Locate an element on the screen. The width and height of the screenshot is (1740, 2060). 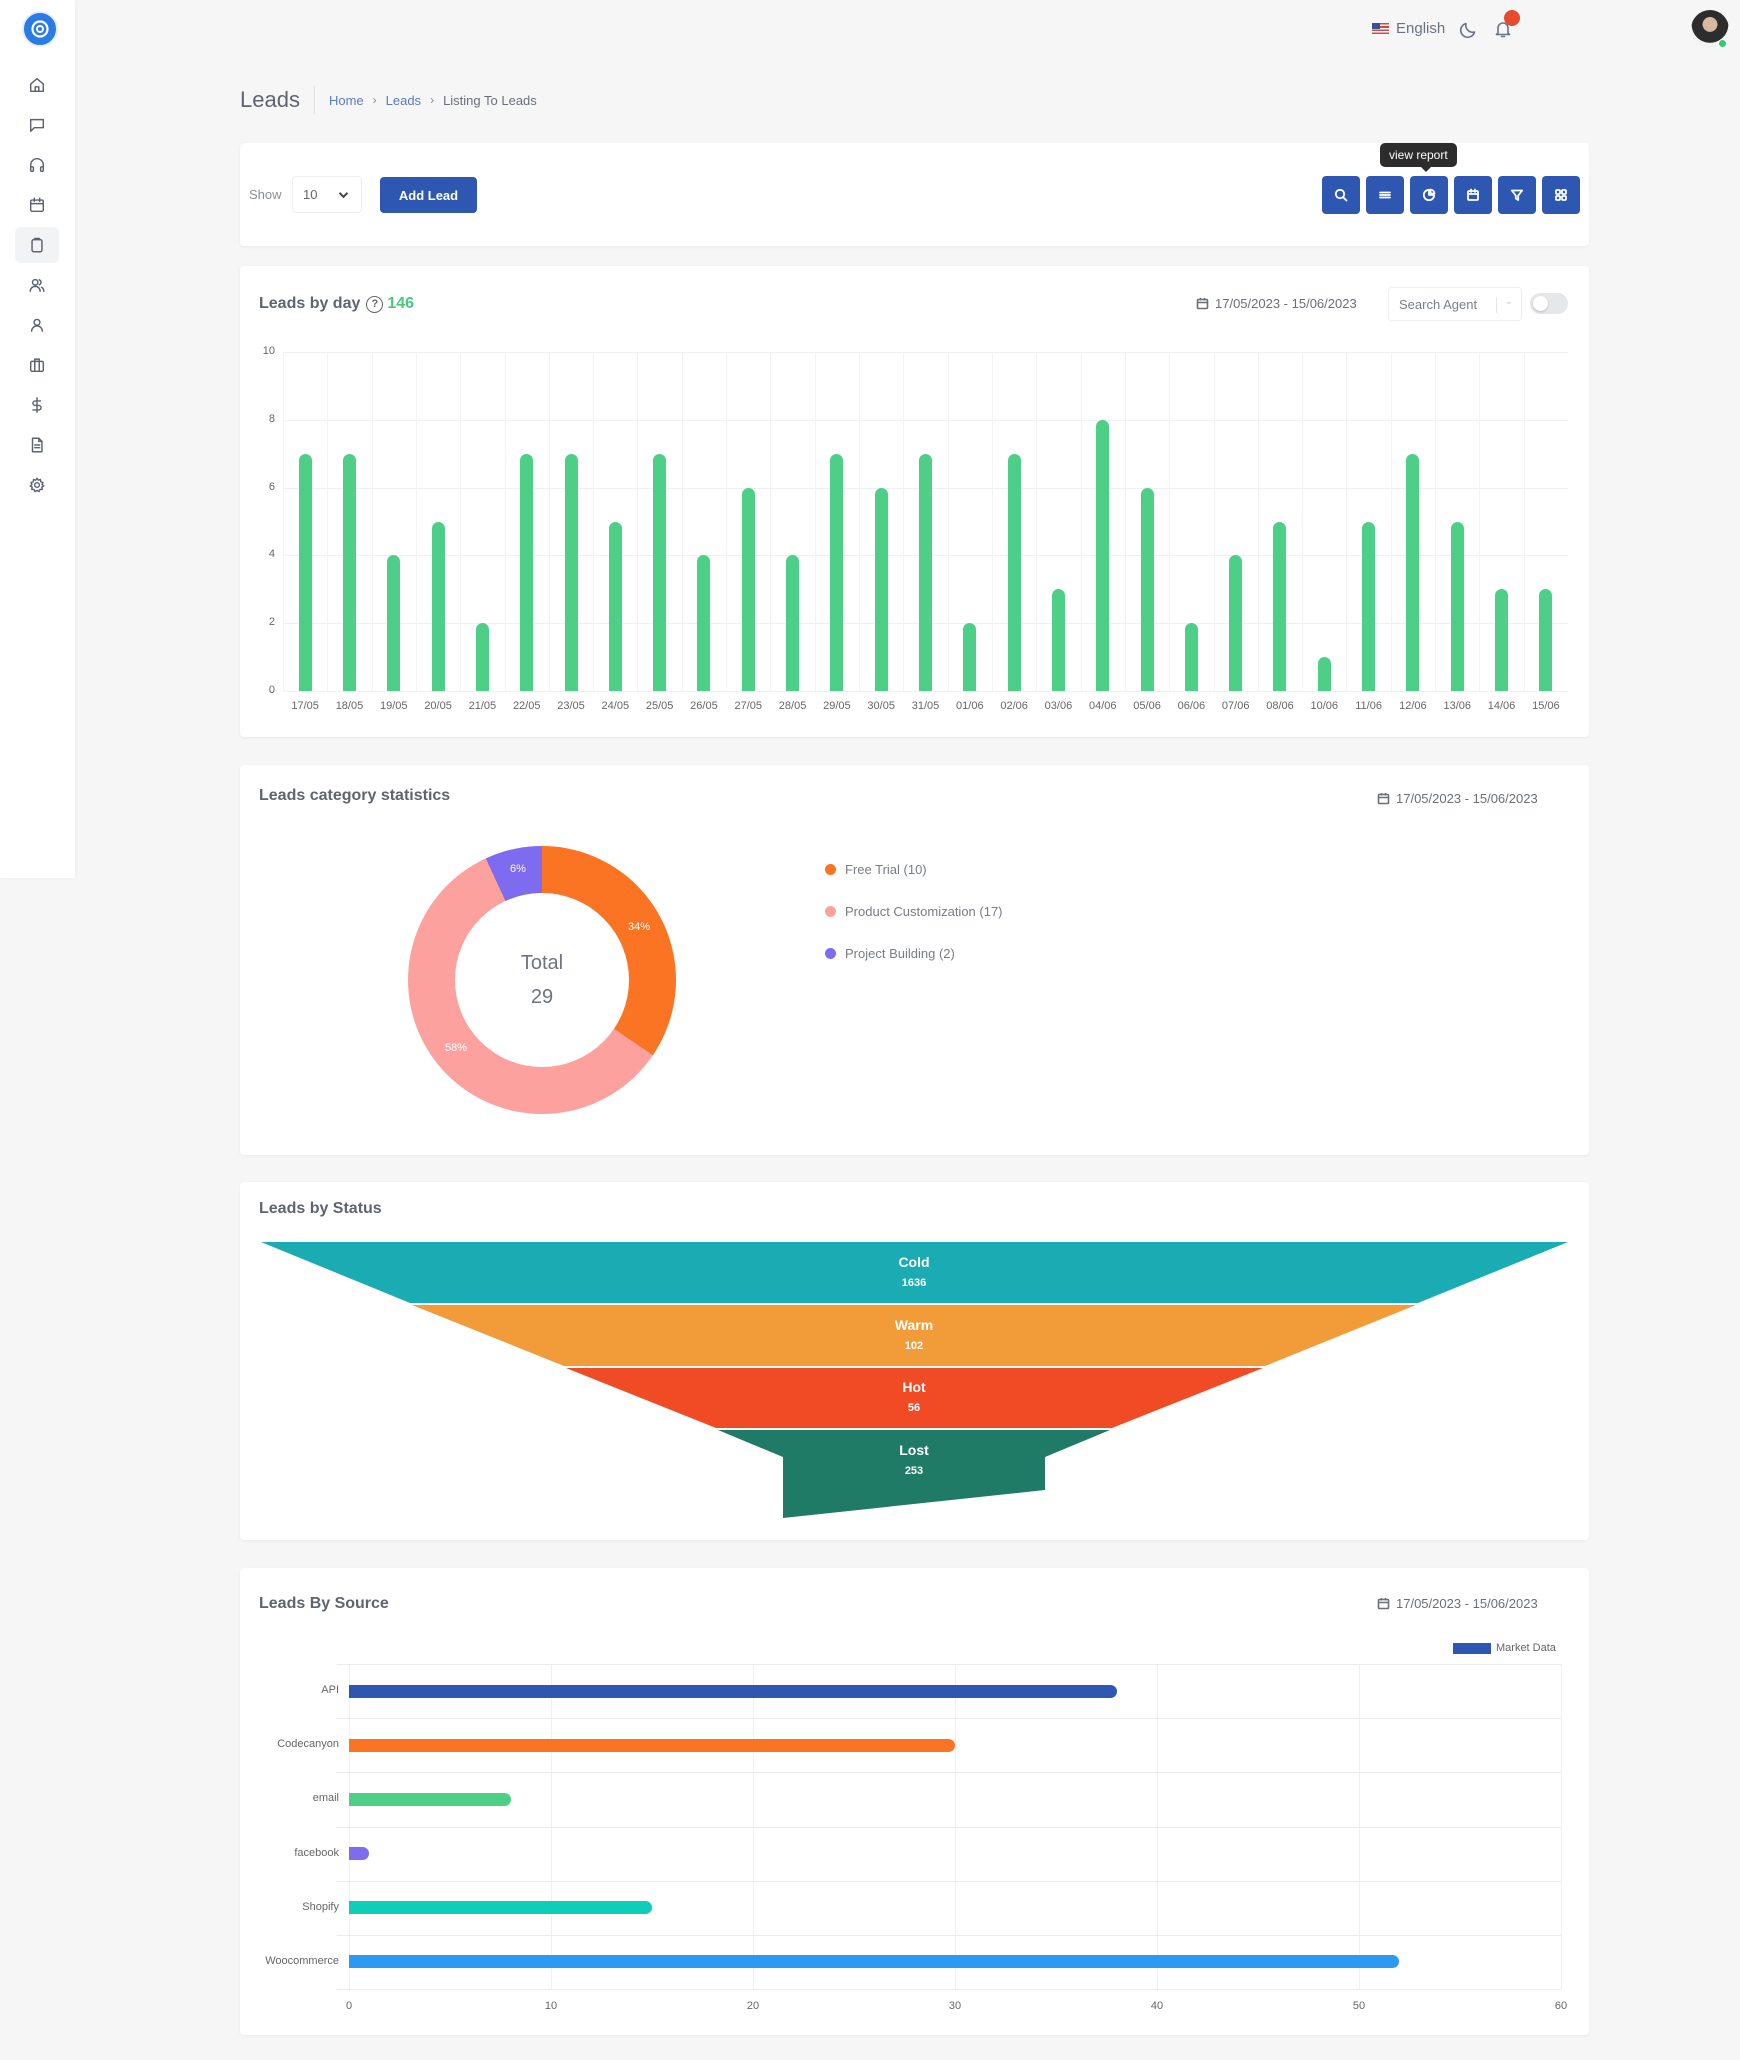
bar-facebook is located at coordinates (359, 1854).